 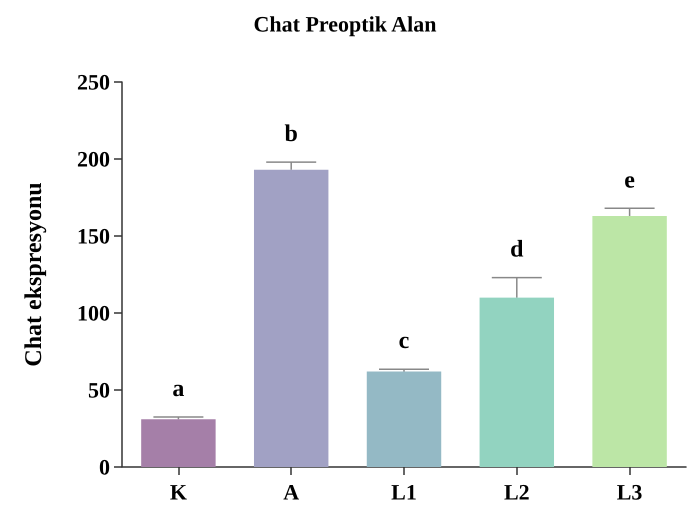 I want to click on y-tick-label: 100, so click(x=93, y=313).